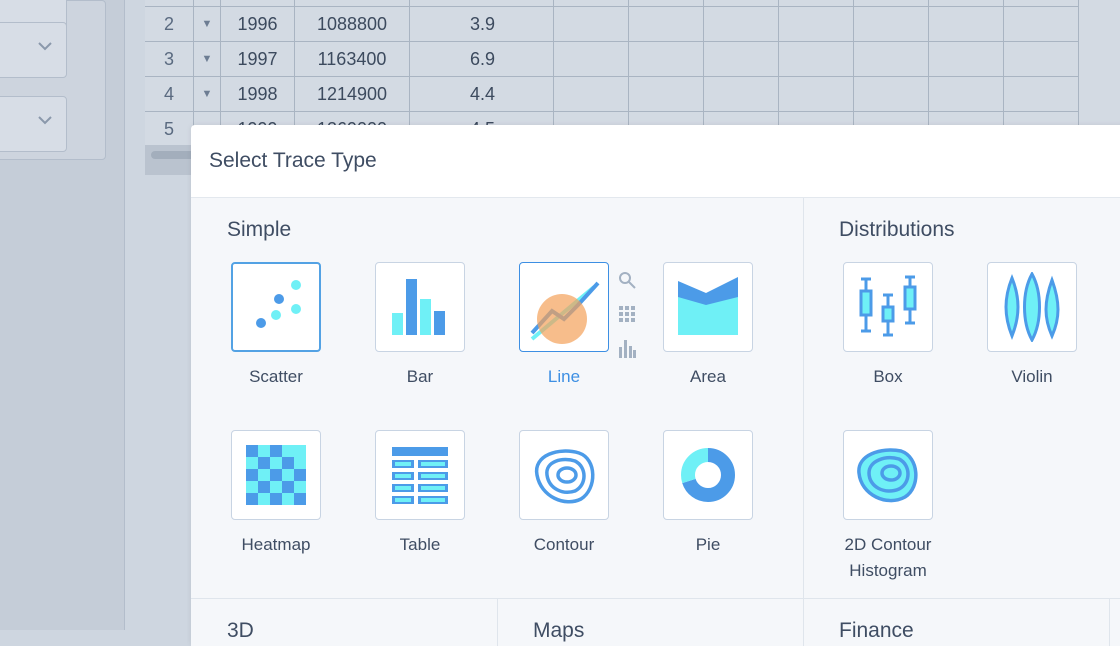 The height and width of the screenshot is (646, 1120). I want to click on trace-box: Box, so click(888, 326).